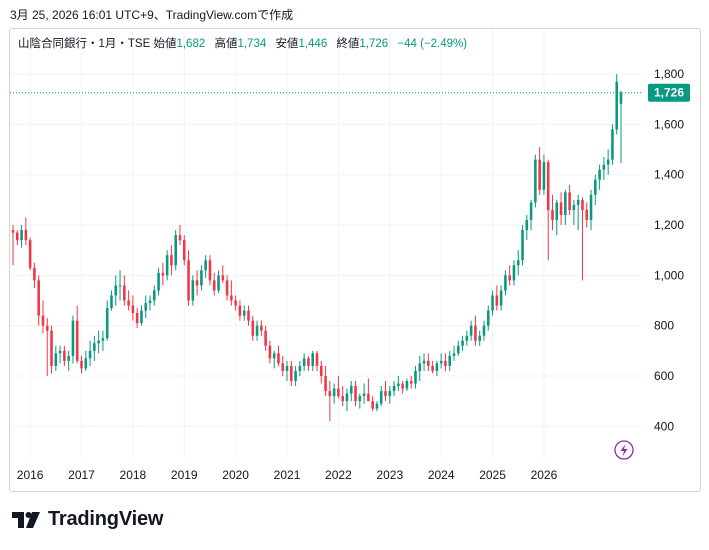 The width and height of the screenshot is (709, 550). Describe the element at coordinates (87, 519) in the screenshot. I see `tradingview-logo: TradingView` at that location.